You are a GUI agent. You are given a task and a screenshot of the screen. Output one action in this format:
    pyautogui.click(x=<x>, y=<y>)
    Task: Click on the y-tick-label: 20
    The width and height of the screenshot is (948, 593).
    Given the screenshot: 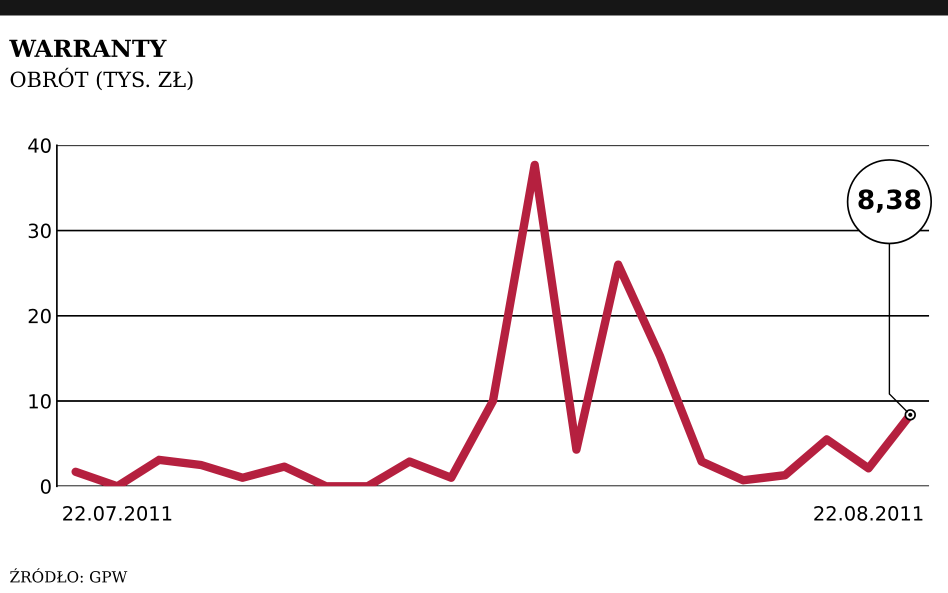 What is the action you would take?
    pyautogui.click(x=39, y=316)
    